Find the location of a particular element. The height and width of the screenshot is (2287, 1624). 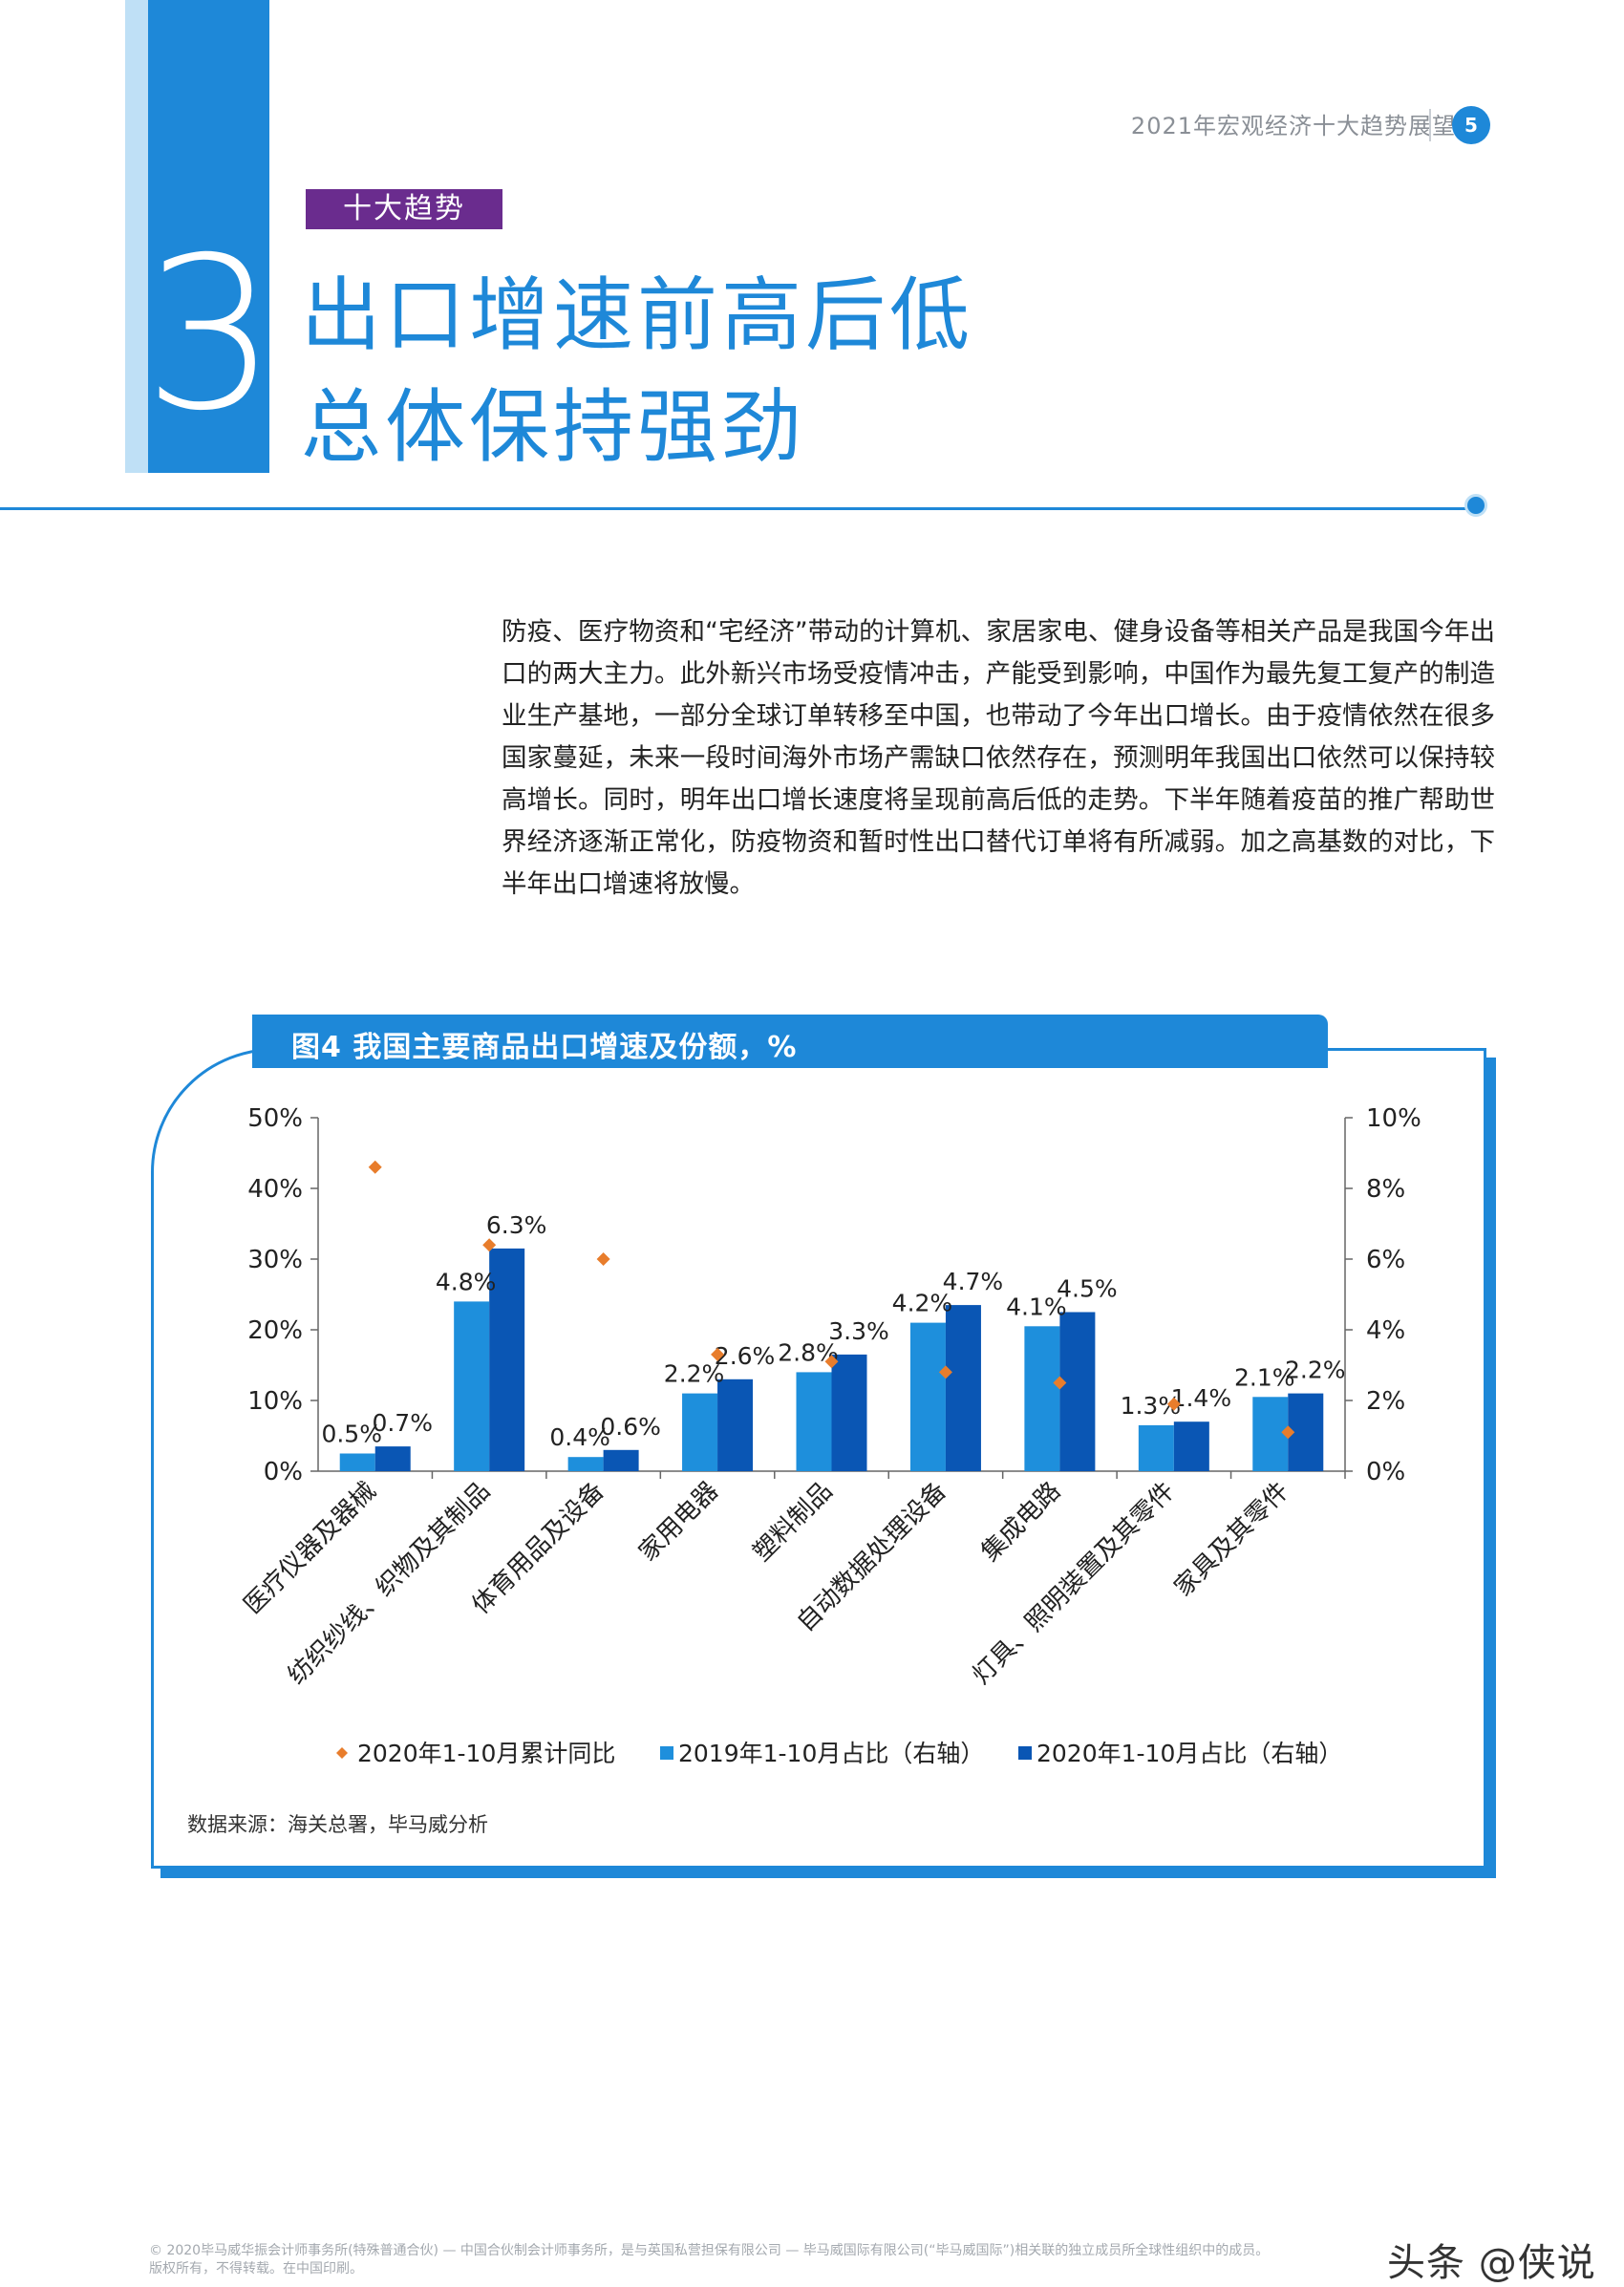

left-tick-label: 20% is located at coordinates (275, 1330).